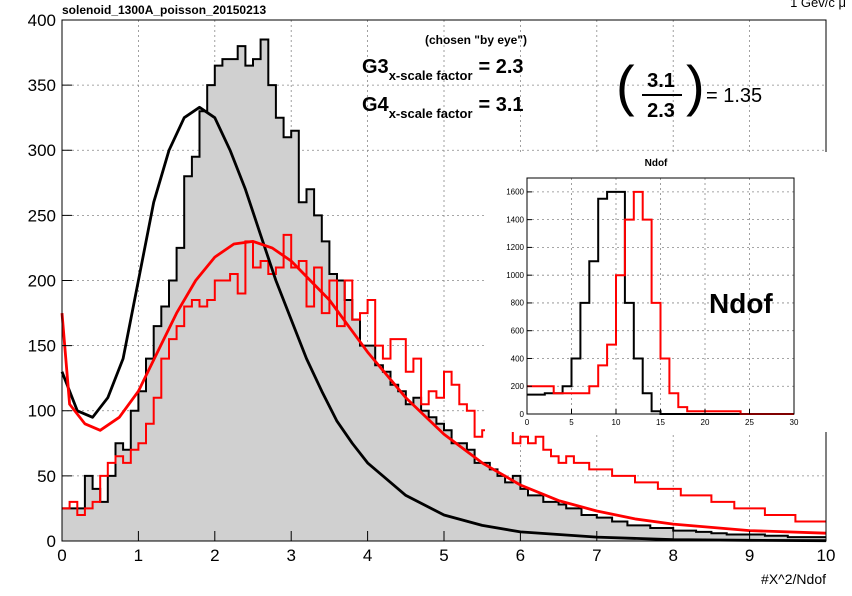  What do you see at coordinates (520, 555) in the screenshot?
I see `main-x-tick-label-6: 6` at bounding box center [520, 555].